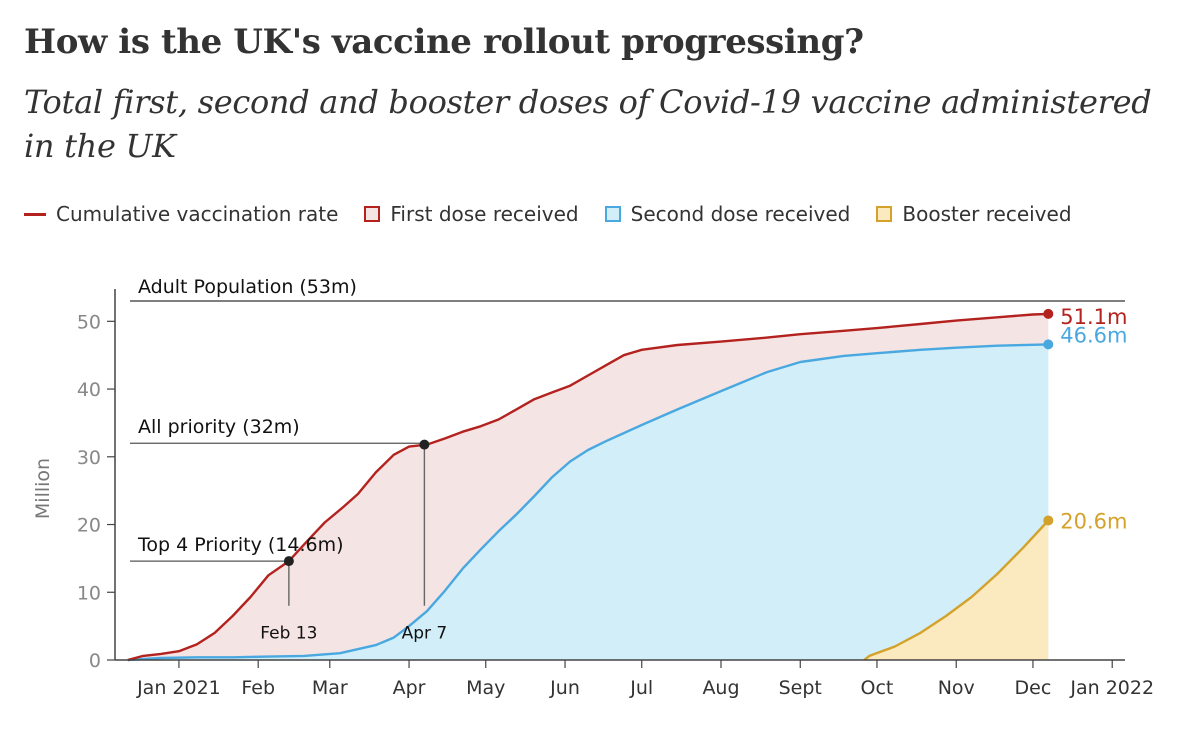 The image size is (1200, 730). Describe the element at coordinates (35, 214) in the screenshot. I see `legend-line-icon` at that location.